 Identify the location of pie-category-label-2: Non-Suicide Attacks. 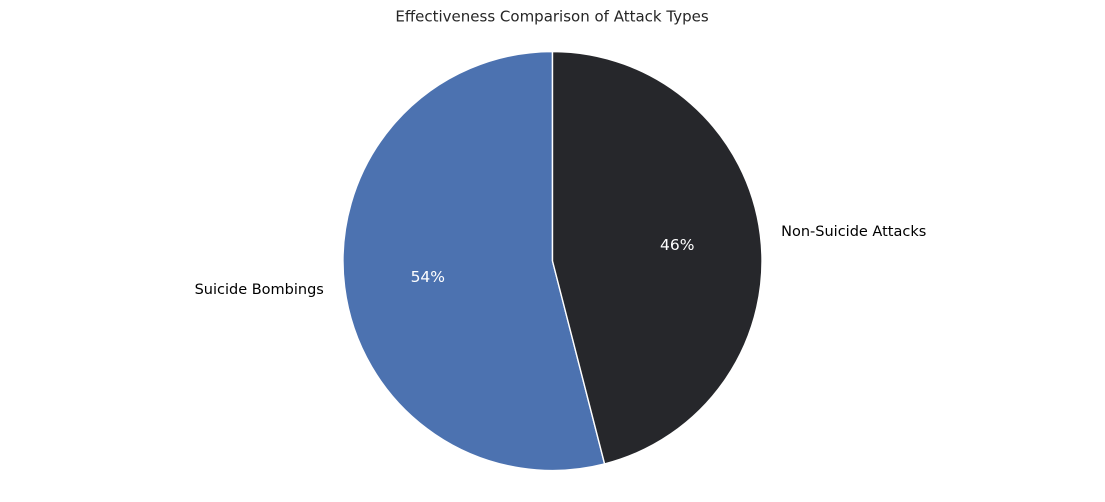
(853, 232).